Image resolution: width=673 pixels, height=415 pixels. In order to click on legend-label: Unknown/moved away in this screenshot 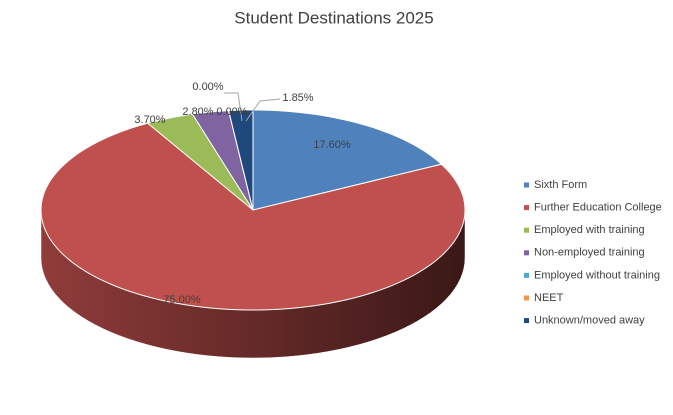, I will do `click(589, 321)`.